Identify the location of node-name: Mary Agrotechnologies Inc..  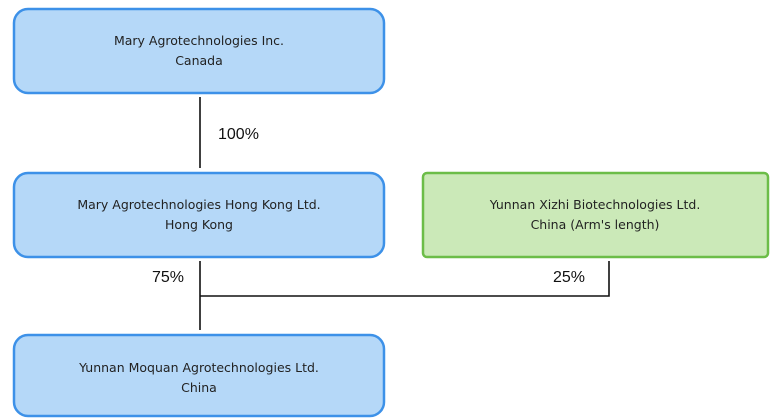
(199, 40).